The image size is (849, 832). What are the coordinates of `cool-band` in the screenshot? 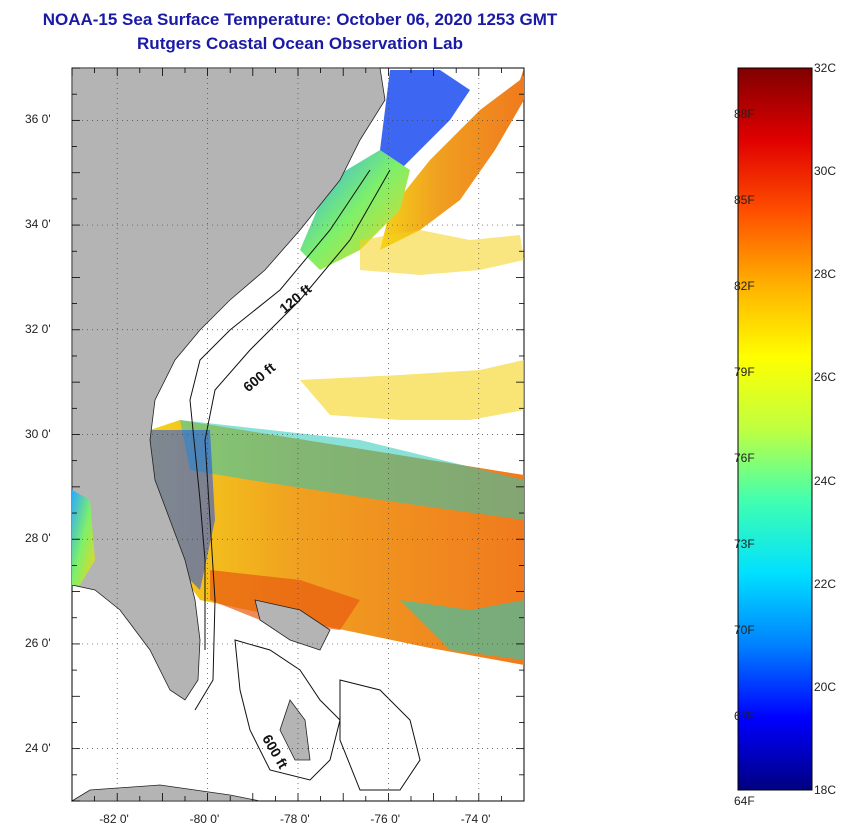 It's located at (352, 470).